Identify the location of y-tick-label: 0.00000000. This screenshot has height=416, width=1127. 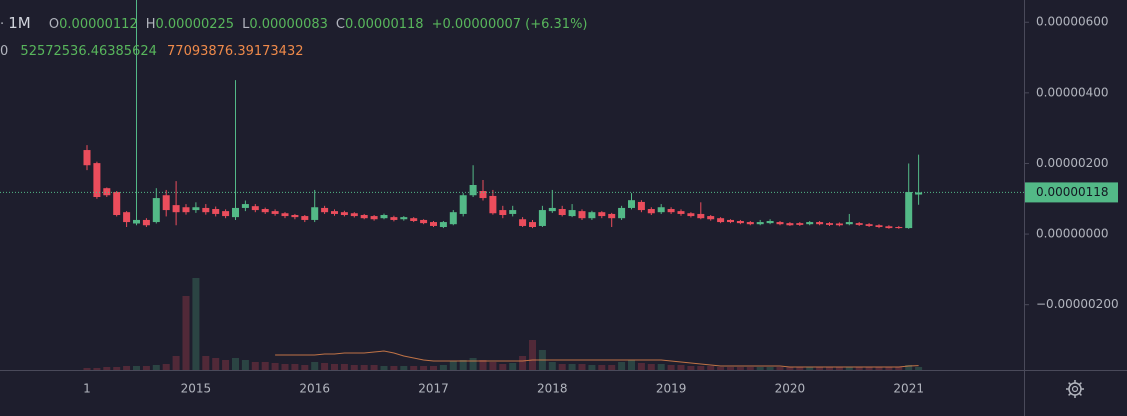
(1072, 234).